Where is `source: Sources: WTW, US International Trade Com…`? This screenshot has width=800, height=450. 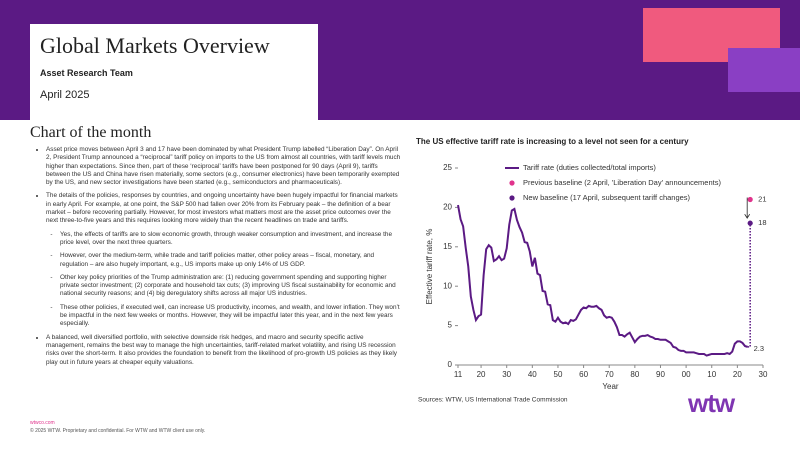 source: Sources: WTW, US International Trade Com… is located at coordinates (493, 400).